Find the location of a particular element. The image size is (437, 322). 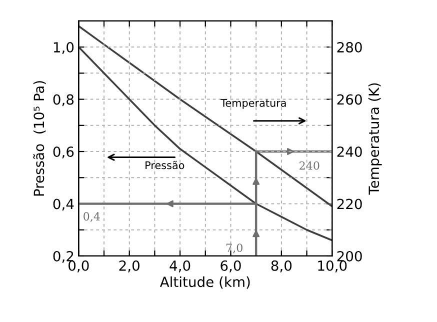

x-tick-label: 2,0 is located at coordinates (129, 266).